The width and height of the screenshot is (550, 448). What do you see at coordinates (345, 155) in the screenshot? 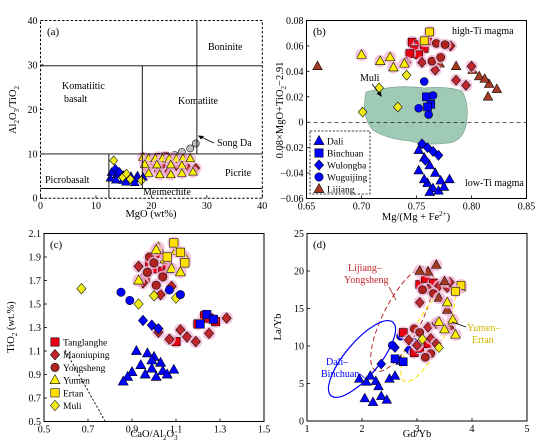
I see `legend-label: Binchuan` at bounding box center [345, 155].